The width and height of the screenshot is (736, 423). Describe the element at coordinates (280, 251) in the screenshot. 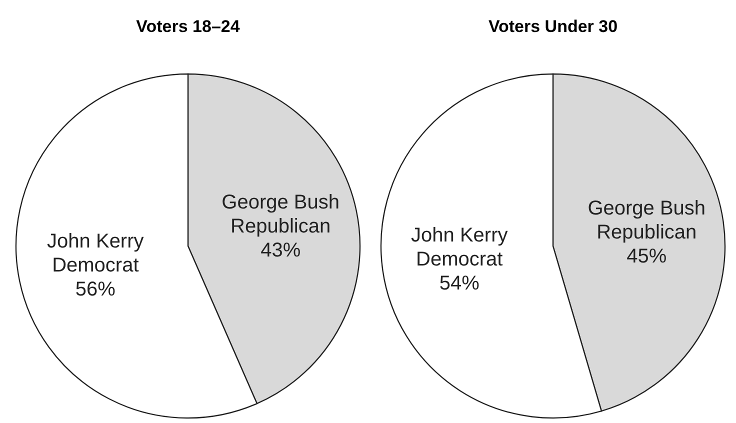

I see `data-label: 43%` at that location.